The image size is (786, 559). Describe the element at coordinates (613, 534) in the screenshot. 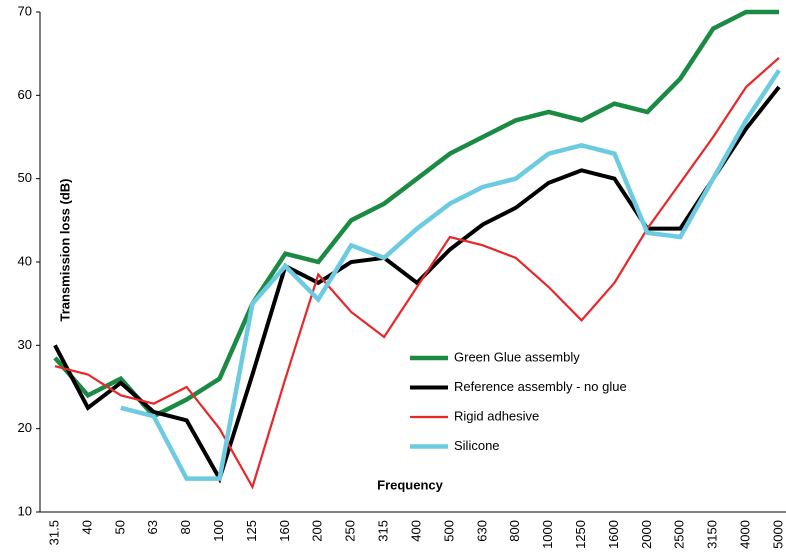

I see `x-tick-label: 1600` at that location.